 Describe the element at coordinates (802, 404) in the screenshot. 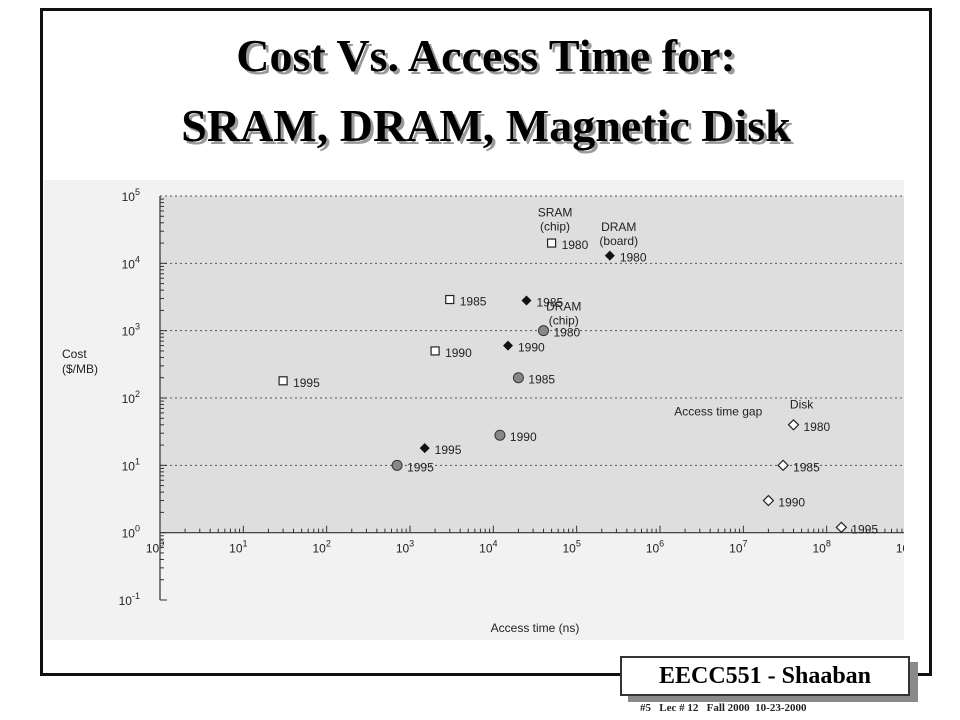

I see `chart-annotation: Disk` at that location.